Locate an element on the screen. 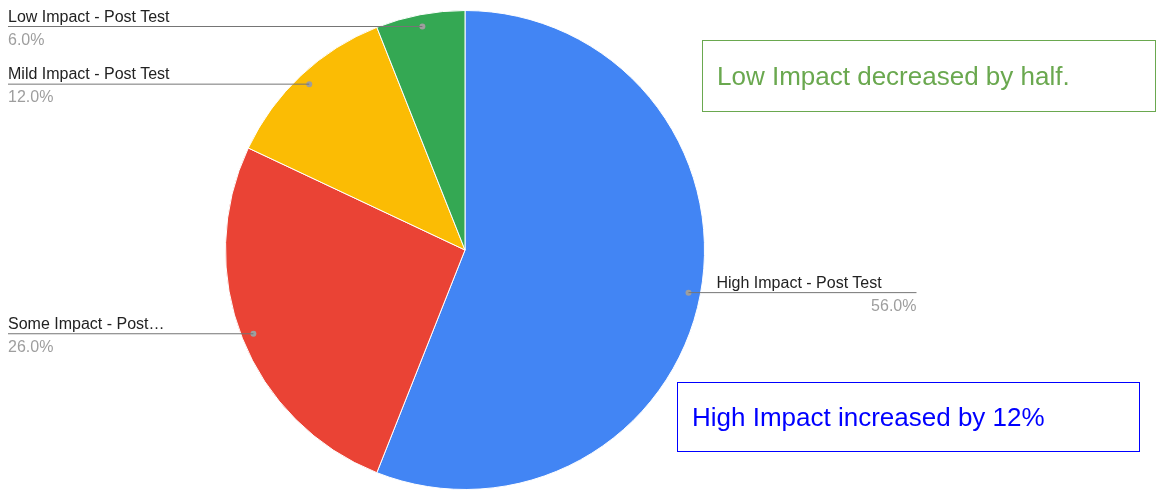 This screenshot has height=491, width=1156. data-label: 6.0% is located at coordinates (26, 39).